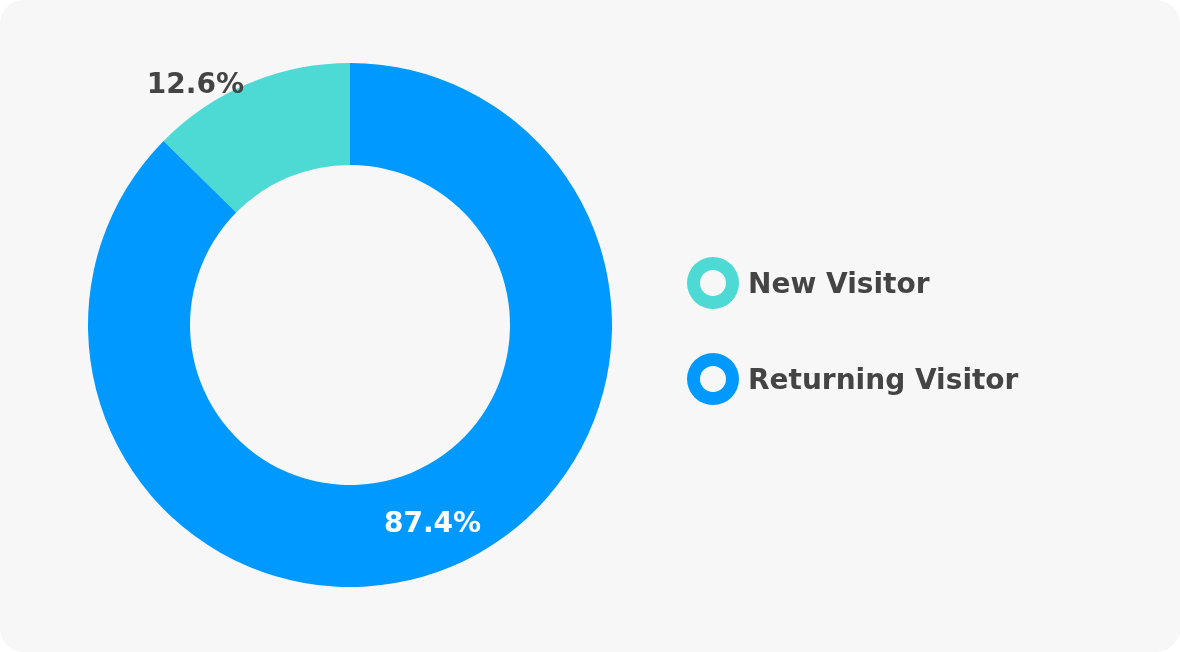  What do you see at coordinates (432, 522) in the screenshot?
I see `data-label: 87.4%` at bounding box center [432, 522].